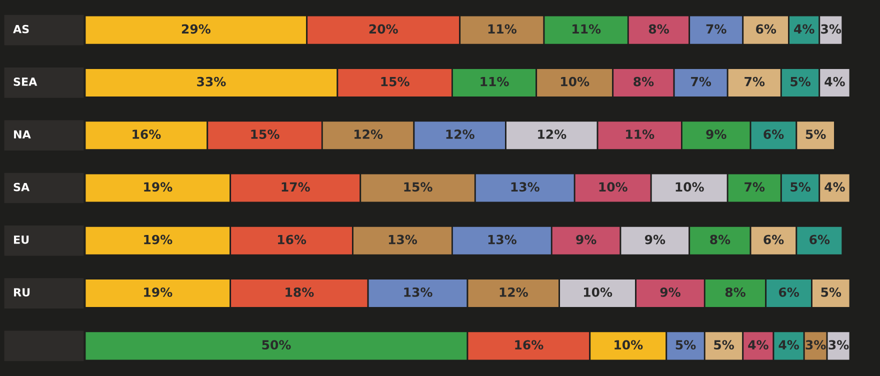 The width and height of the screenshot is (880, 376). I want to click on data-label: 29%, so click(196, 29).